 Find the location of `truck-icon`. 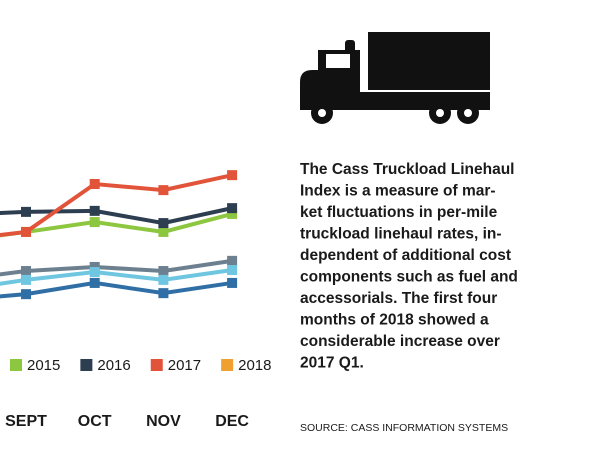

truck-icon is located at coordinates (395, 78).